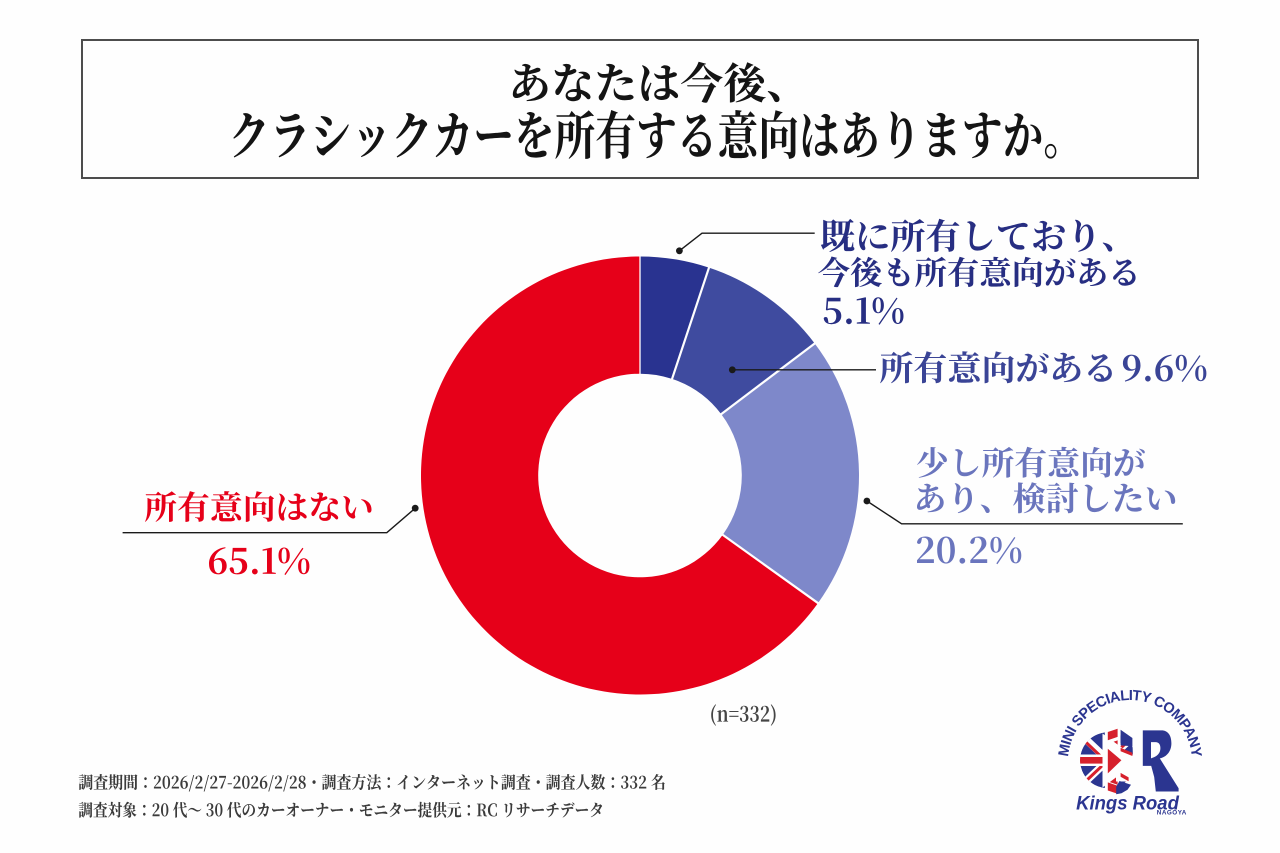  Describe the element at coordinates (1128, 804) in the screenshot. I see `svg-text: Kings Road` at that location.